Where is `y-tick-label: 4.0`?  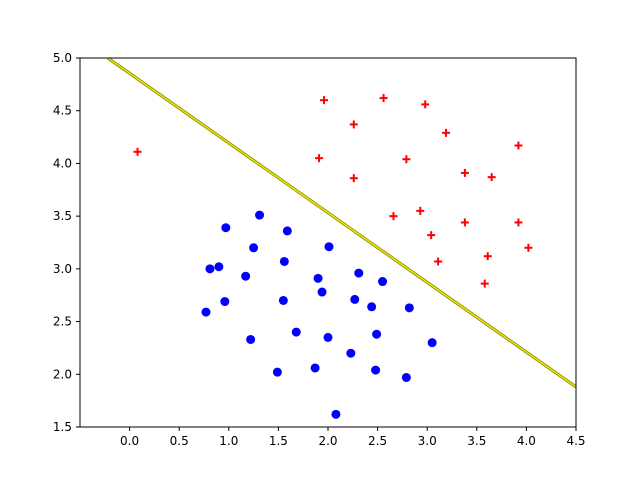 y-tick-label: 4.0 is located at coordinates (62, 163).